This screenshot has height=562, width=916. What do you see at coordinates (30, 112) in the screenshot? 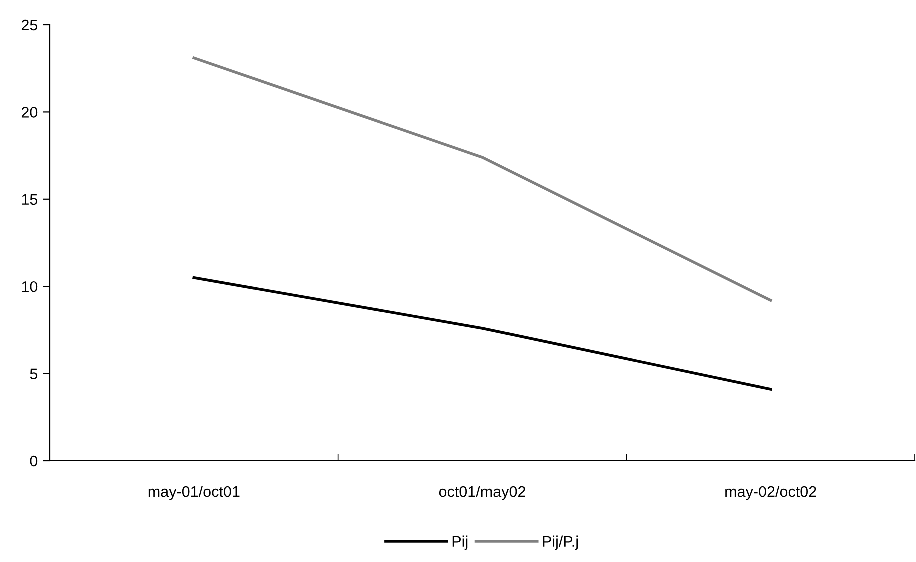
I see `y-tick-label: 20` at bounding box center [30, 112].